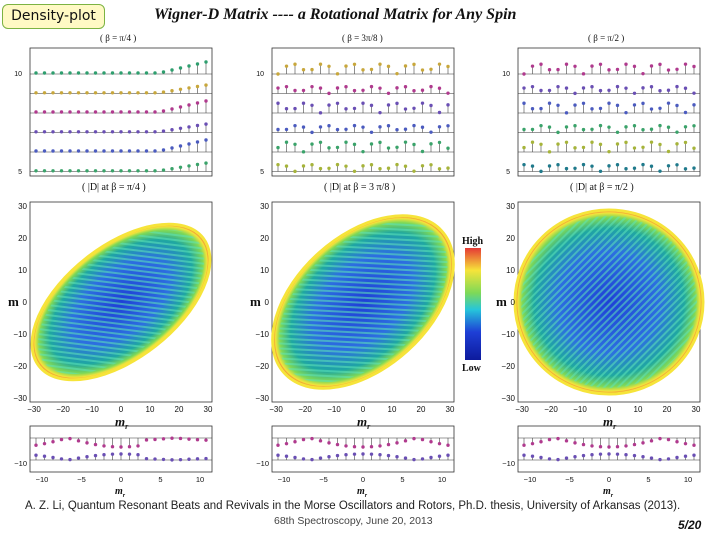  What do you see at coordinates (363, 409) in the screenshot?
I see `density-xtick: 0` at bounding box center [363, 409].